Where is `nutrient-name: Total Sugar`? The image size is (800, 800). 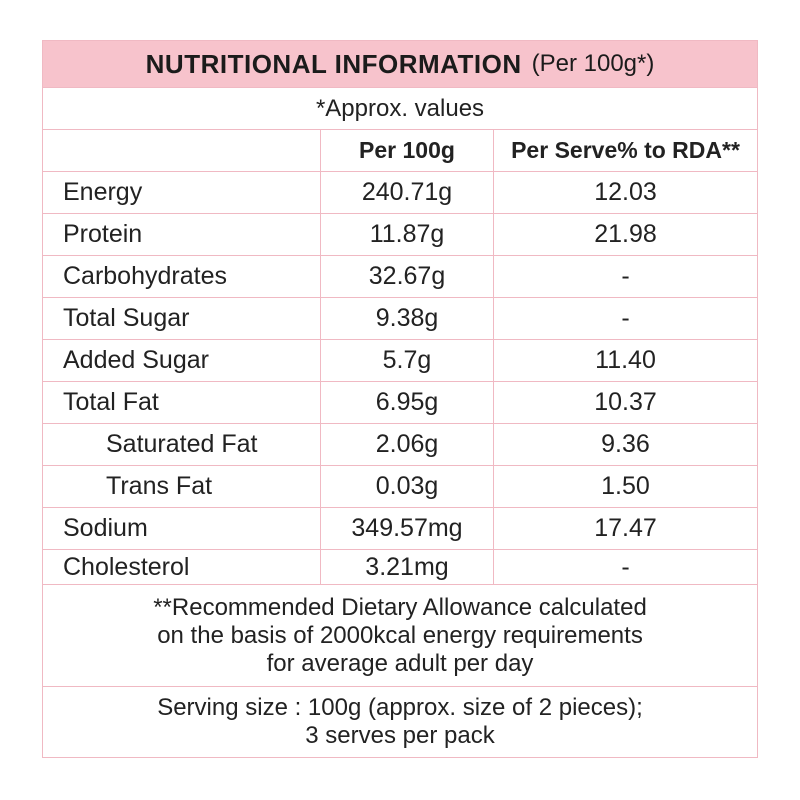
nutrient-name: Total Sugar is located at coordinates (182, 318).